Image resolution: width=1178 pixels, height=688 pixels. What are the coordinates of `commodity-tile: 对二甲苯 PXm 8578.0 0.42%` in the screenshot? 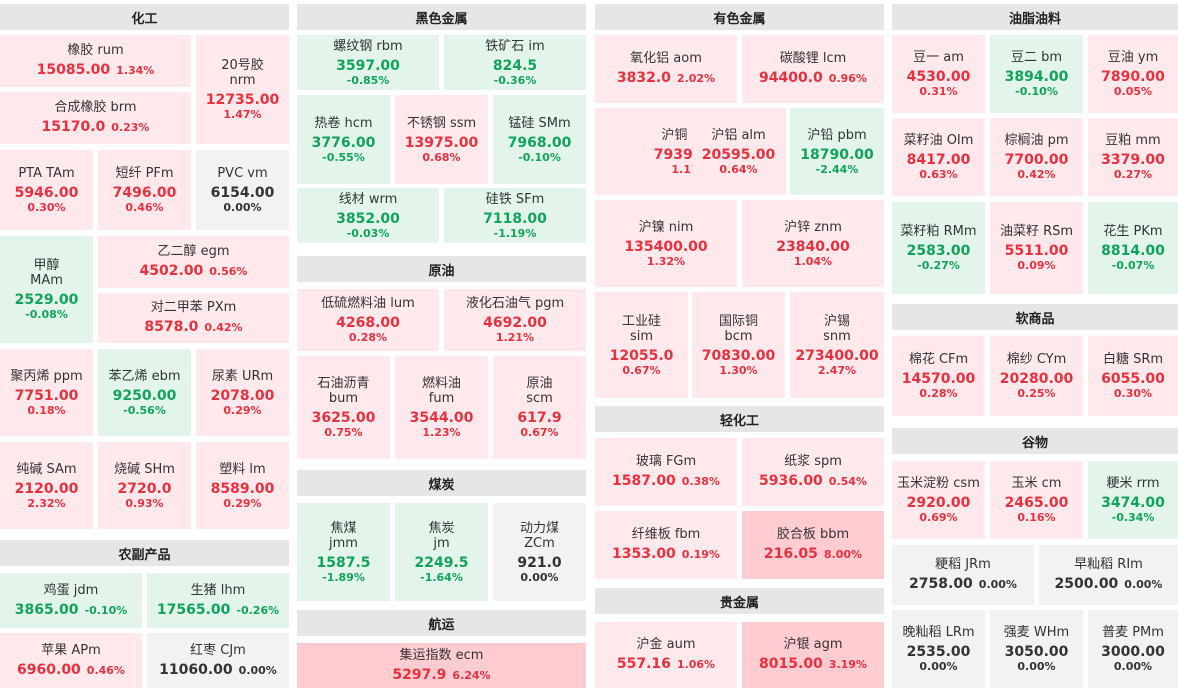 It's located at (193, 318).